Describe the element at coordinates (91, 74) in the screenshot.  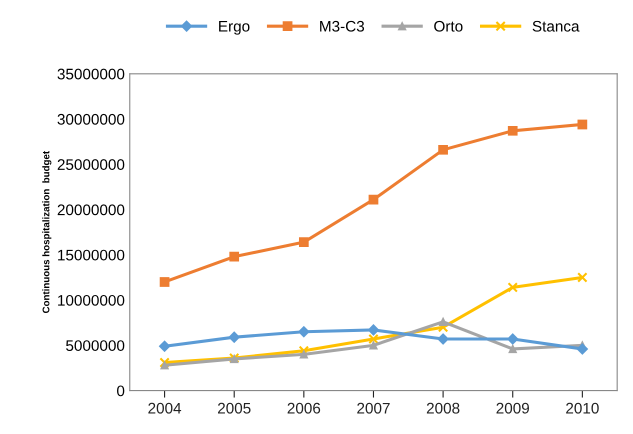
I see `y-tick-label: 35000000` at that location.